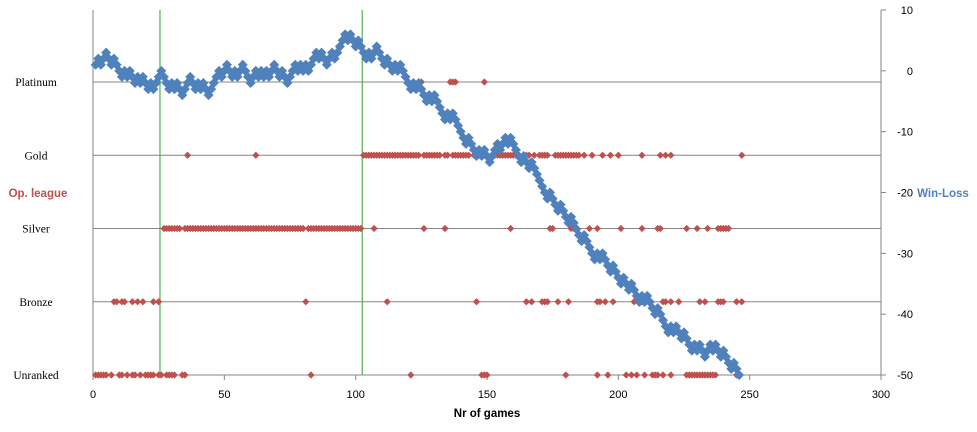 Image resolution: width=977 pixels, height=432 pixels. I want to click on x-tick-label: 250, so click(749, 395).